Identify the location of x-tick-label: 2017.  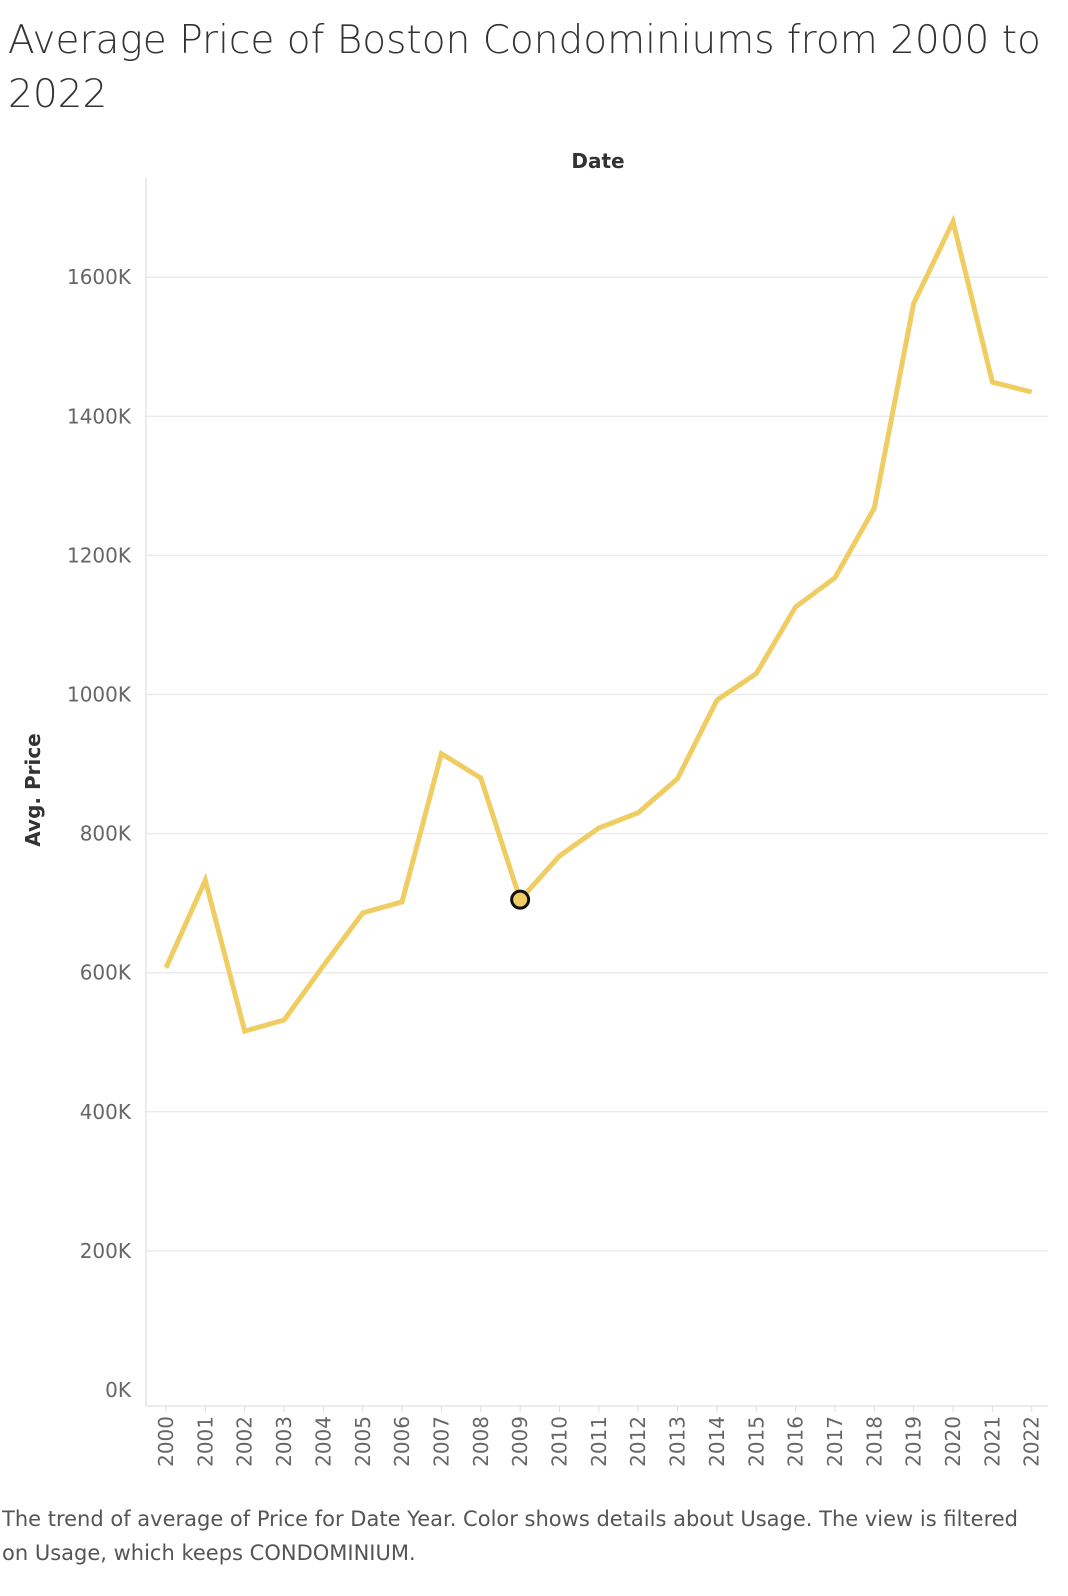
(835, 1441).